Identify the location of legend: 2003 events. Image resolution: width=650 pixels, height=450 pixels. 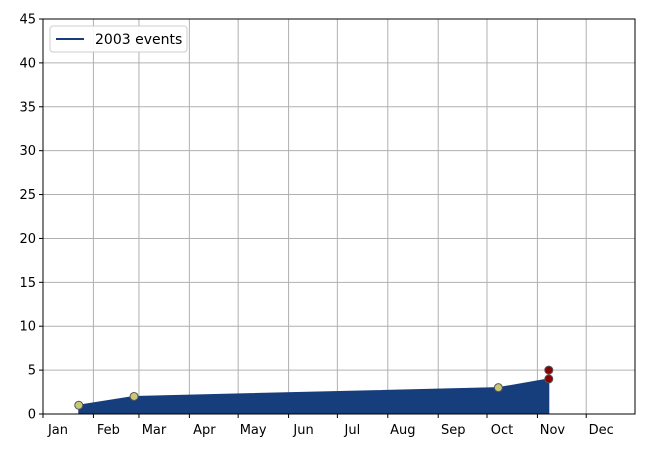
(118, 39).